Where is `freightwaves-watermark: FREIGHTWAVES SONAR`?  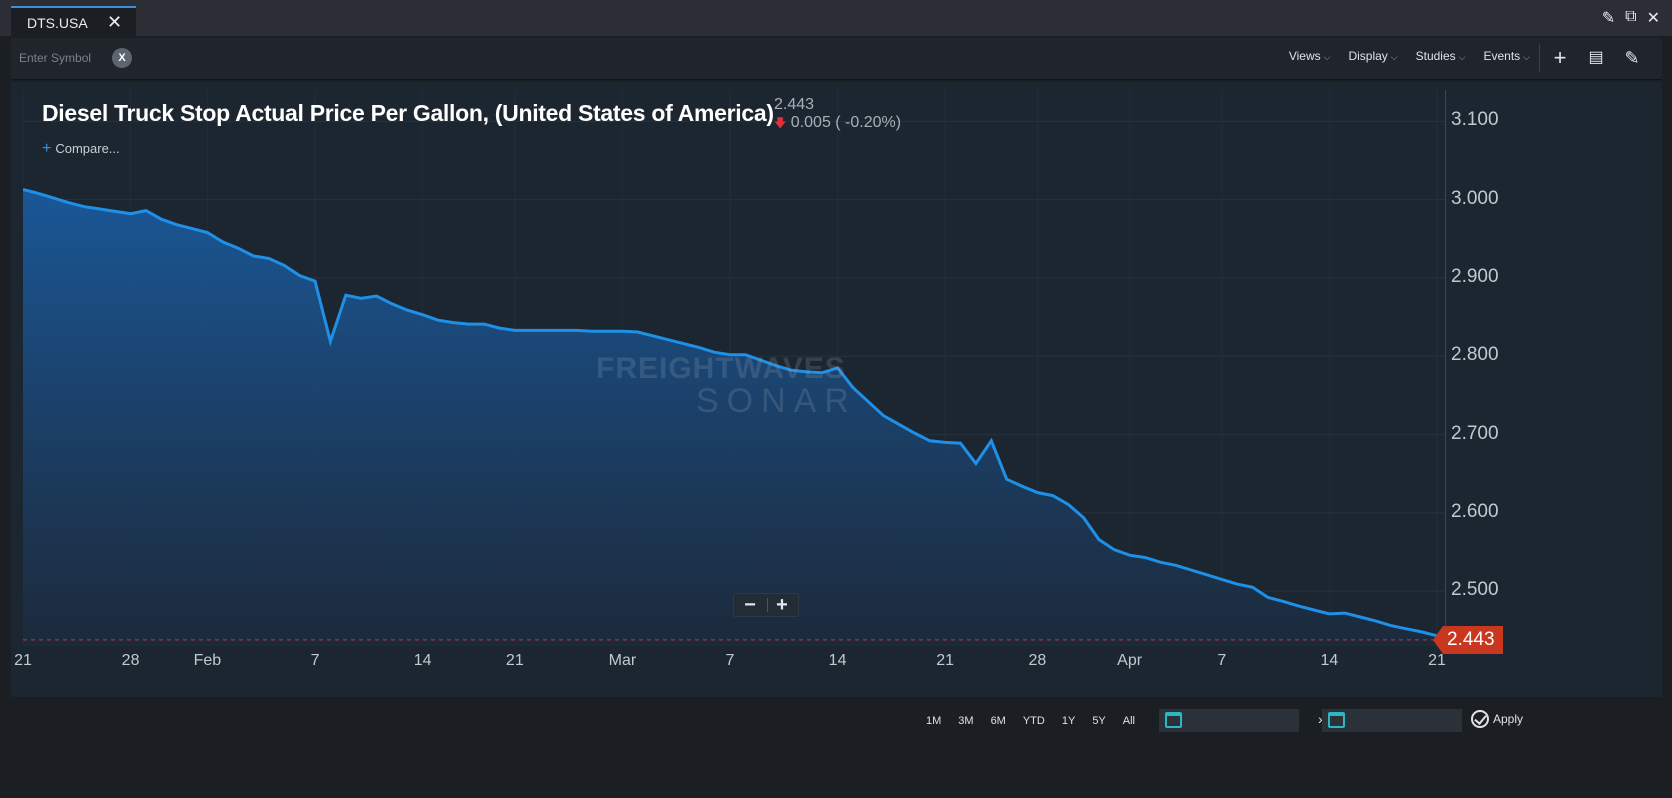 freightwaves-watermark: FREIGHTWAVES SONAR is located at coordinates (726, 386).